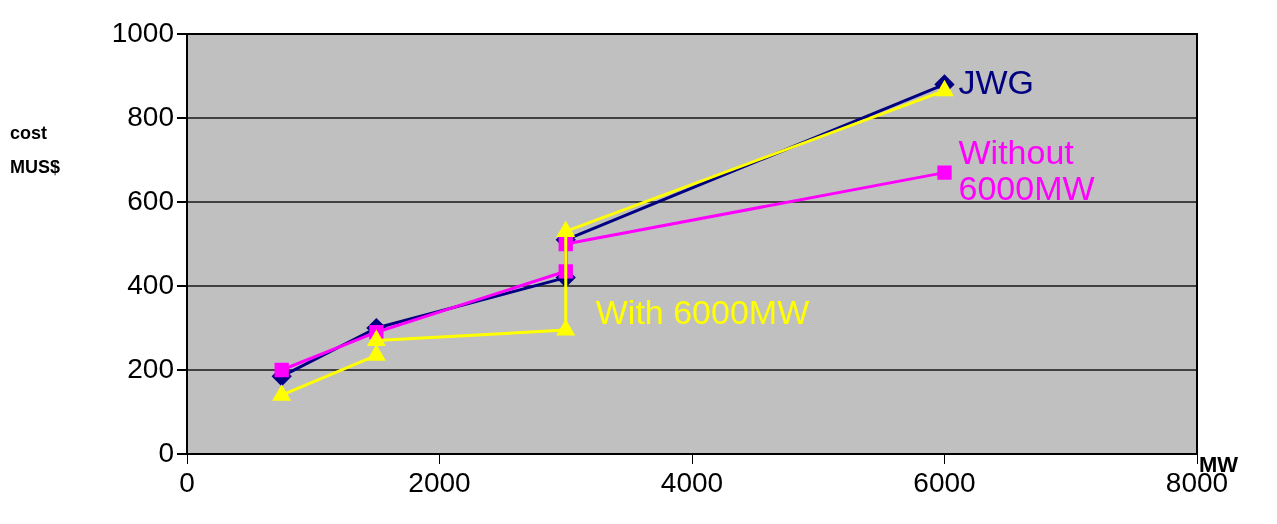 The width and height of the screenshot is (1277, 524). I want to click on y-tick-label: 600, so click(150, 200).